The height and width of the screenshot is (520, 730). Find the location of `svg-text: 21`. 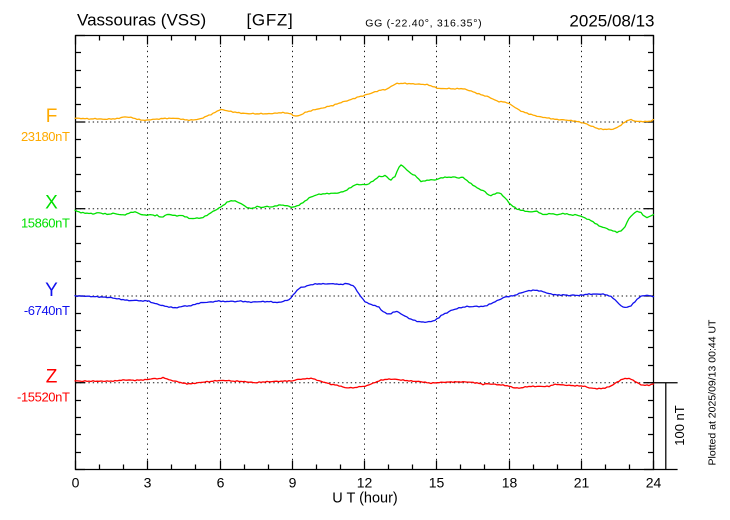

svg-text: 21 is located at coordinates (582, 483).